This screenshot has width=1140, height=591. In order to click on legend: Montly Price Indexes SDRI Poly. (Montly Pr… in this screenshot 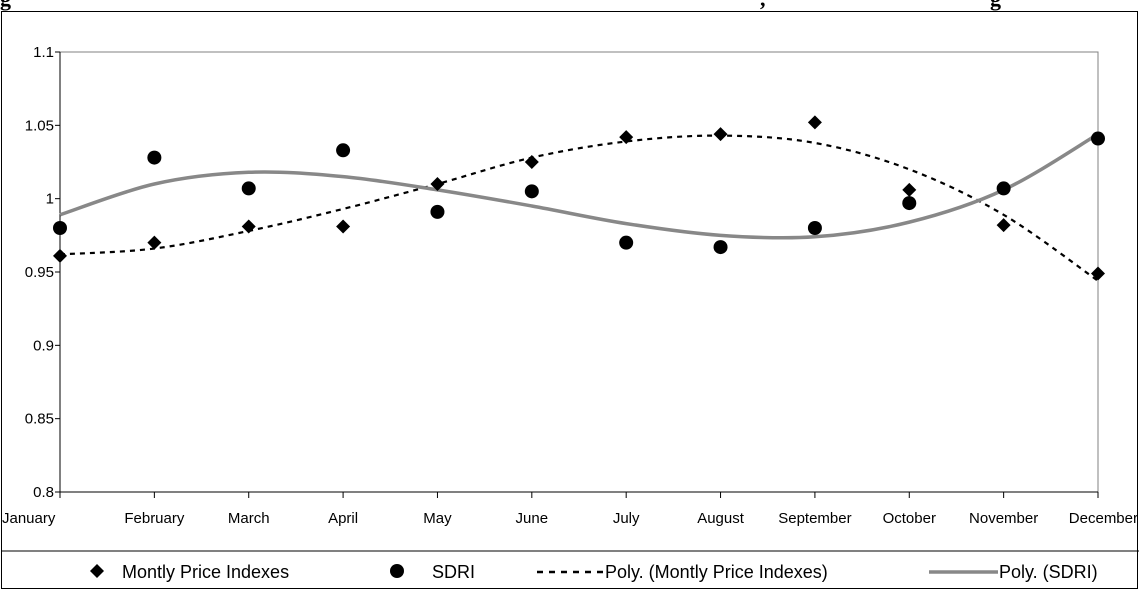, I will do `click(570, 566)`.